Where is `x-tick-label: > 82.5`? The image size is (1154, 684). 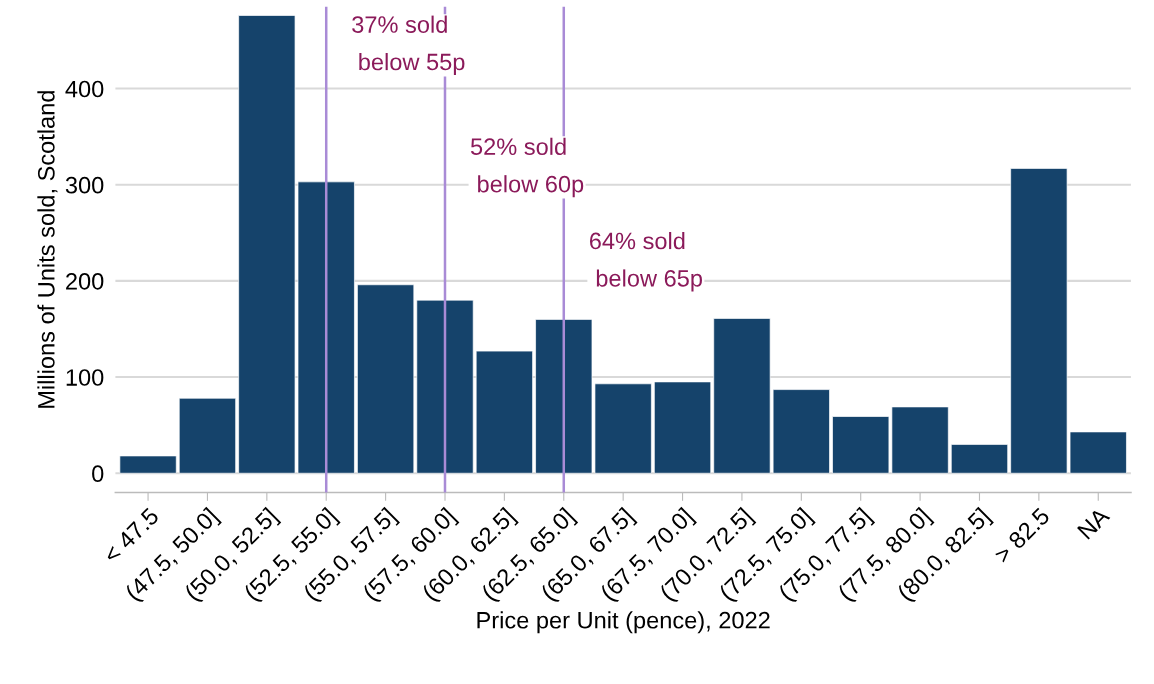 x-tick-label: > 82.5 is located at coordinates (1022, 535).